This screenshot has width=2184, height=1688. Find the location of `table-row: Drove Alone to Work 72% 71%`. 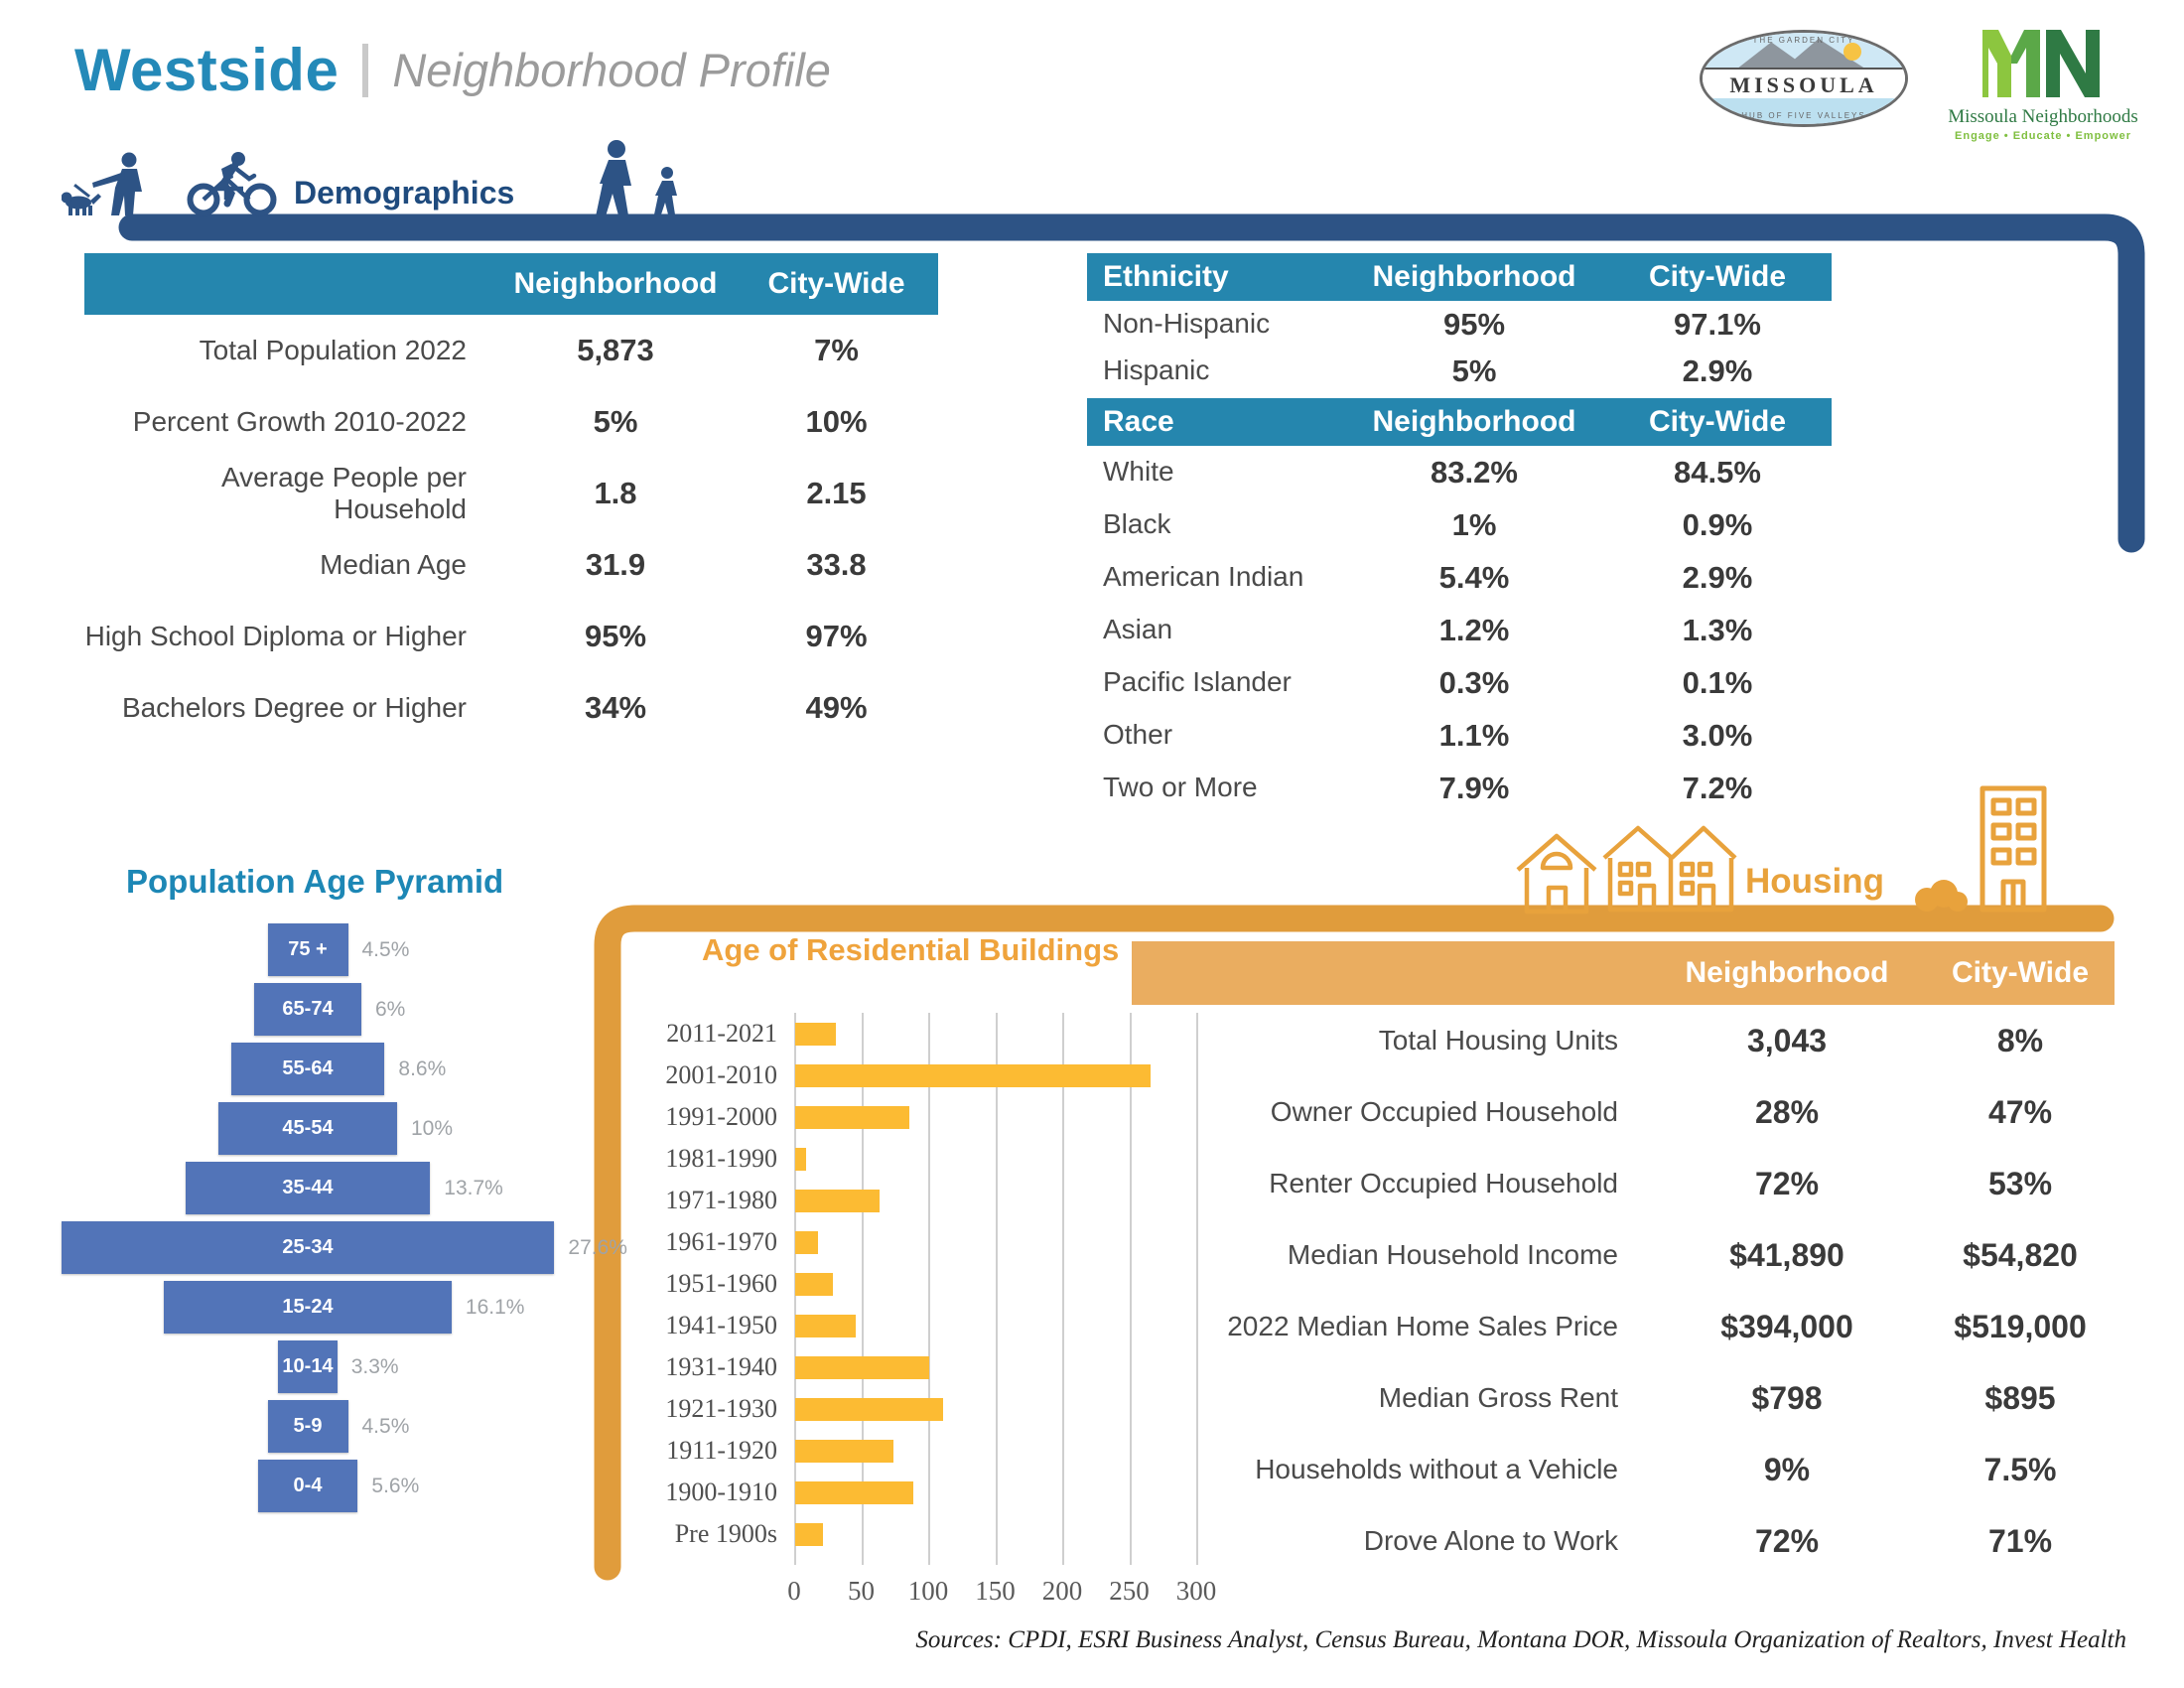

table-row: Drove Alone to Work 72% 71% is located at coordinates (1623, 1541).